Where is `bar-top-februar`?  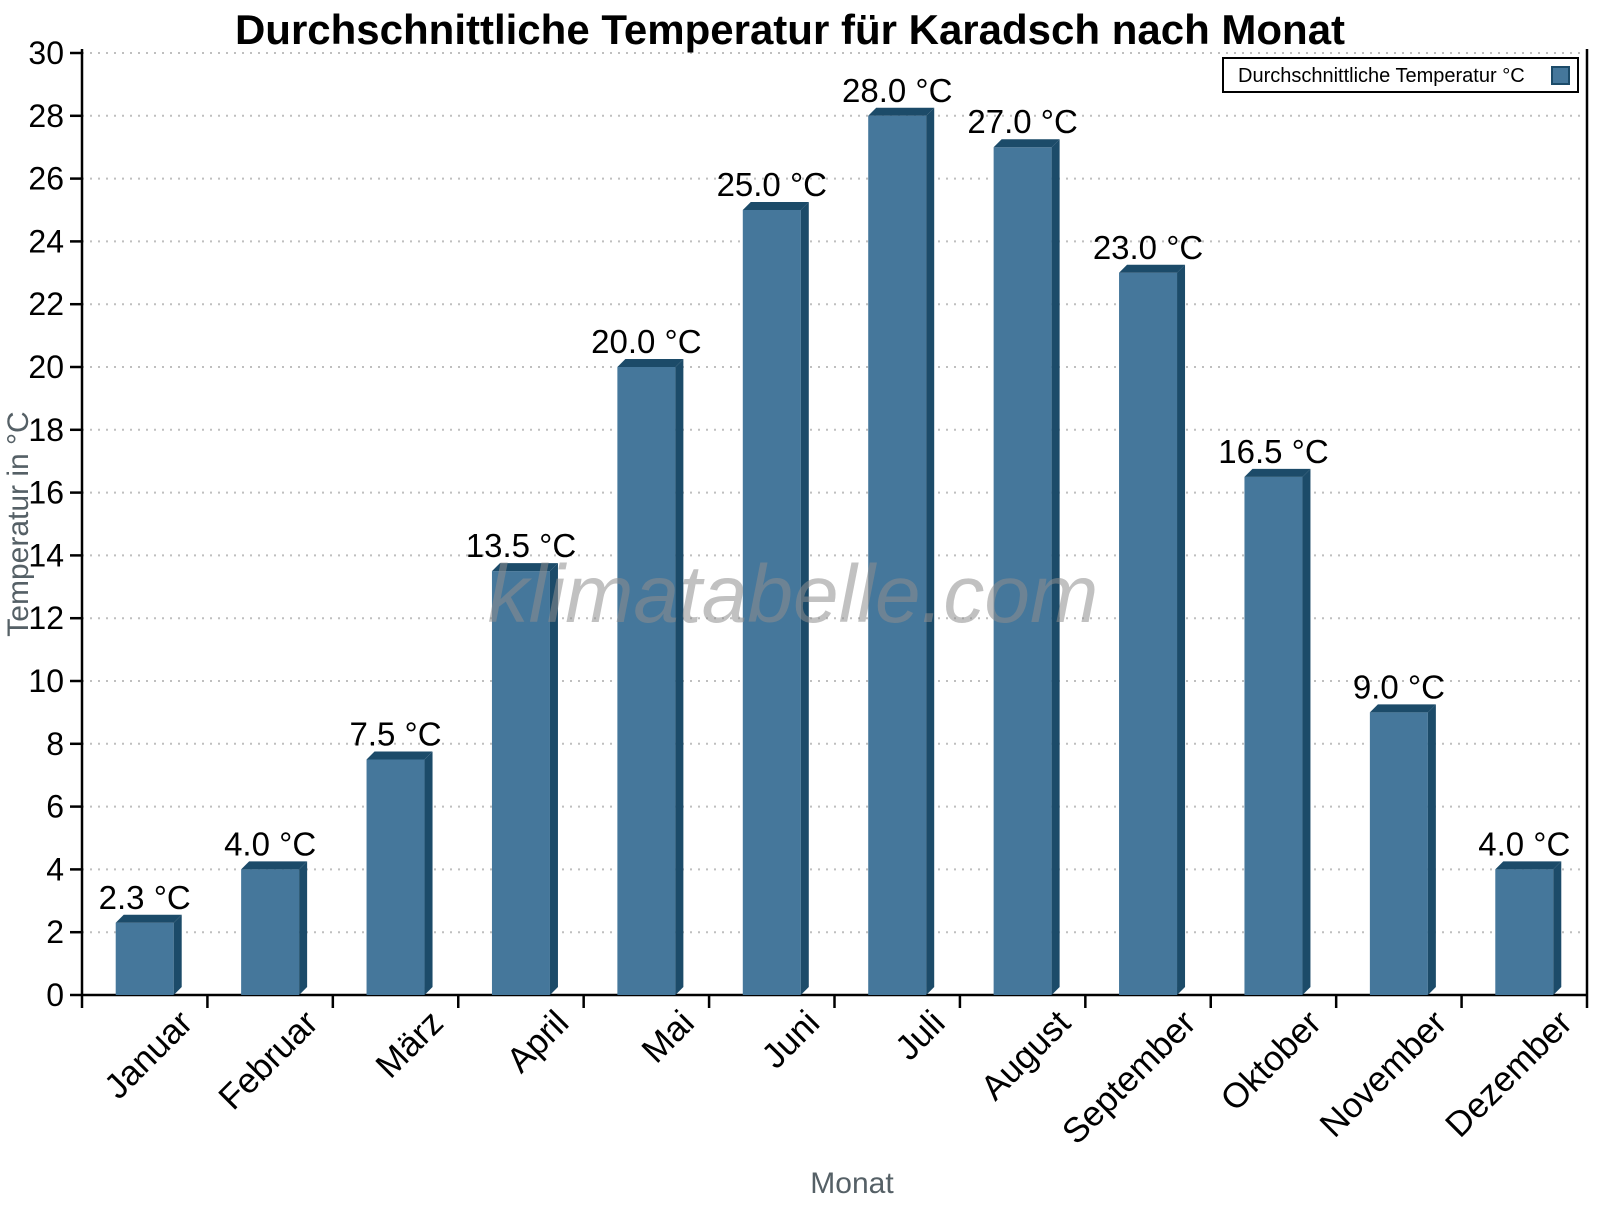
bar-top-februar is located at coordinates (274, 865).